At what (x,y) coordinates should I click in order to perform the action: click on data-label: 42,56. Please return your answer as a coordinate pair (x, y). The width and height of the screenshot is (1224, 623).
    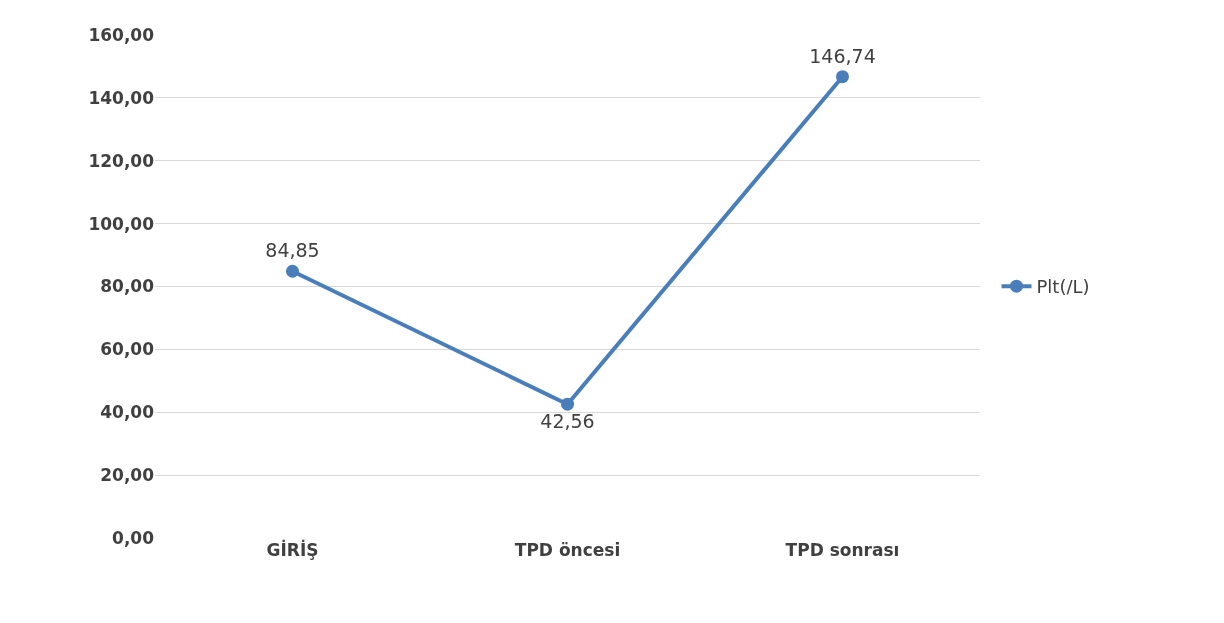
    Looking at the image, I should click on (567, 420).